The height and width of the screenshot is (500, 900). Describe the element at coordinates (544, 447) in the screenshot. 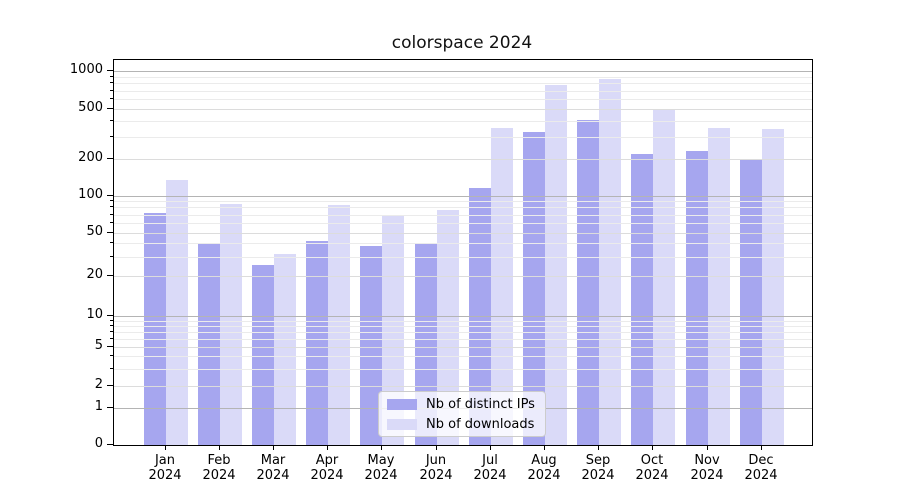

I see `x-tick-mark-aug` at that location.